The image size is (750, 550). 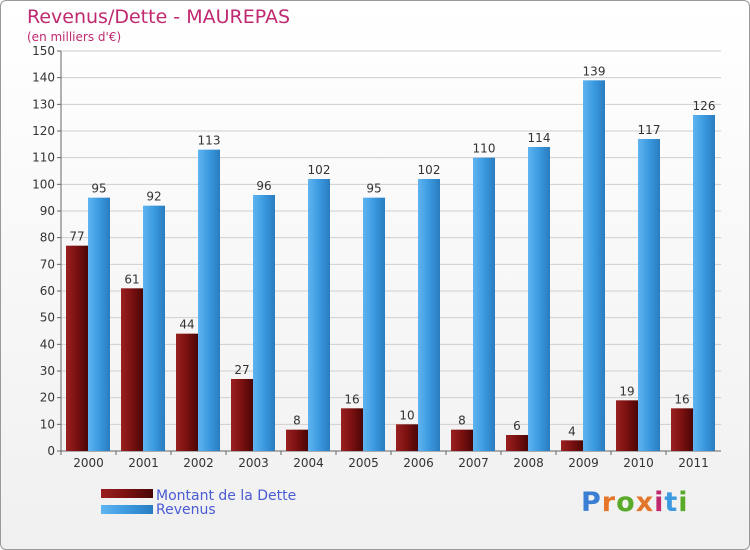 What do you see at coordinates (76, 237) in the screenshot?
I see `data-label-debt: 77` at bounding box center [76, 237].